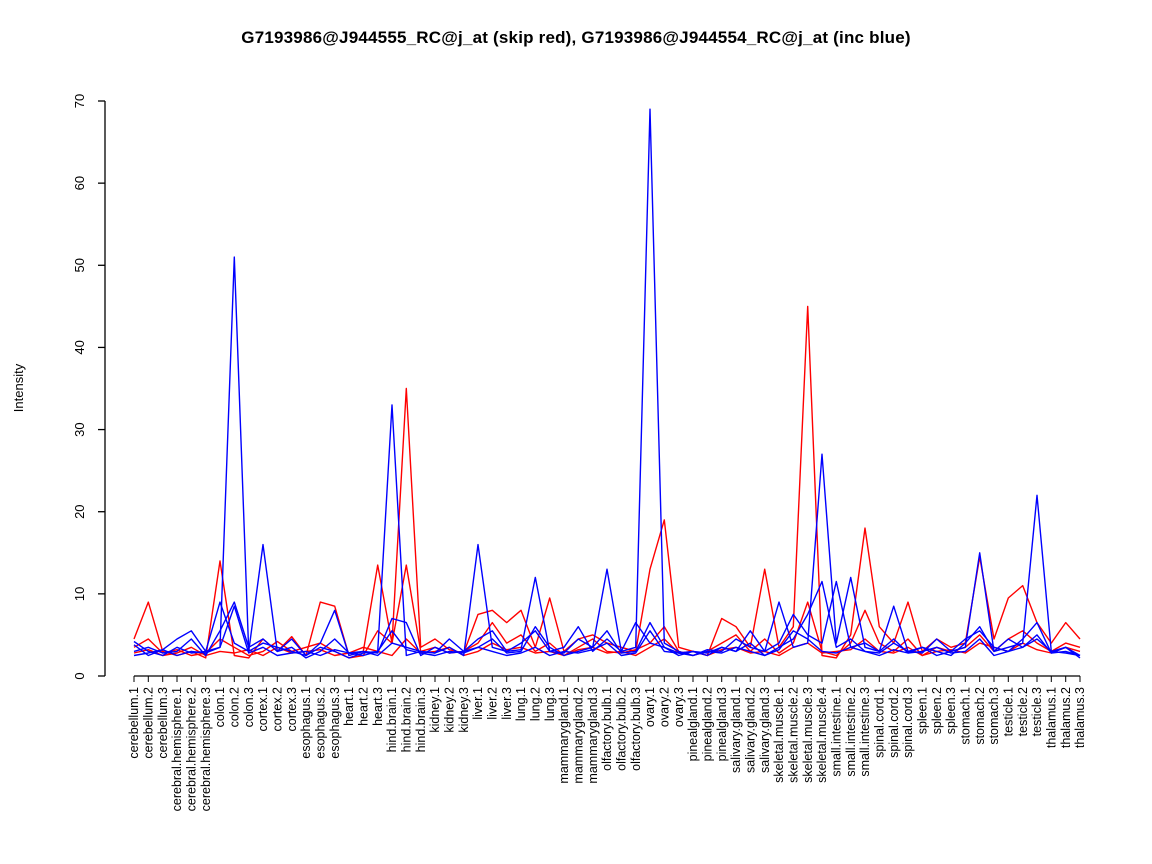  What do you see at coordinates (564, 735) in the screenshot?
I see `x-tick-label: mammarygland.1` at bounding box center [564, 735].